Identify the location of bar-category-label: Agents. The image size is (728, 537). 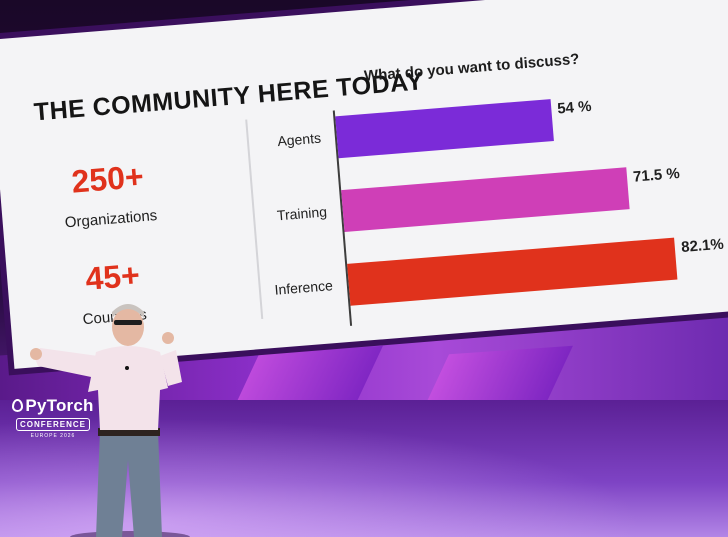
(299, 139).